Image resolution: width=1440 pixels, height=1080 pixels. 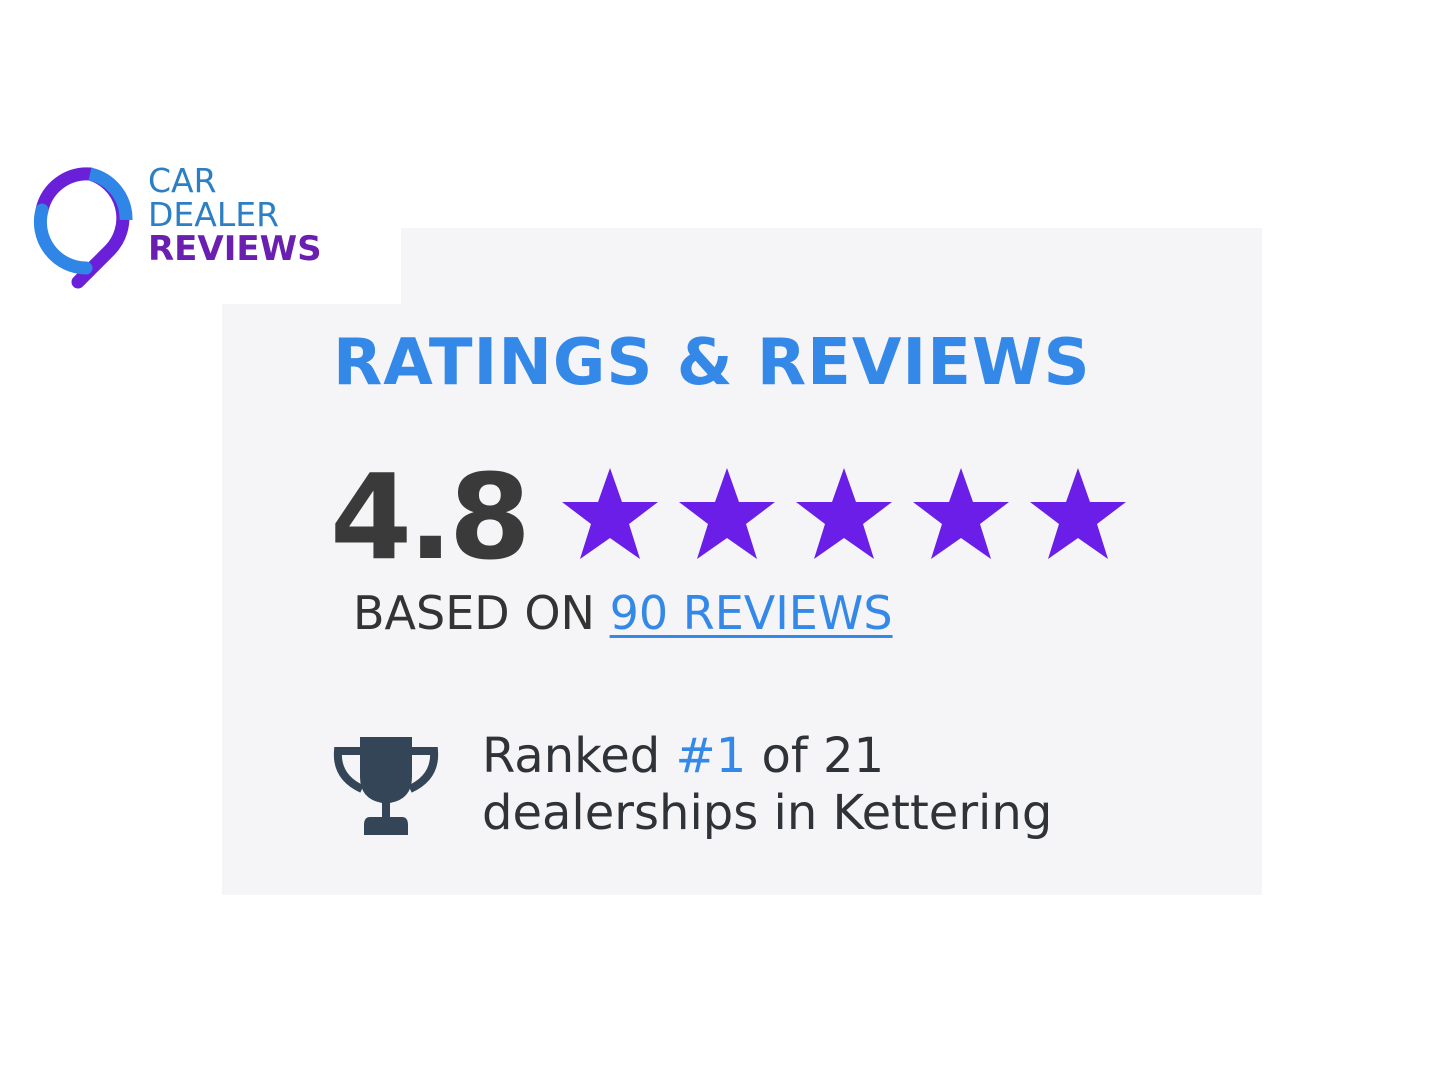 I want to click on rank-value: #1, so click(x=711, y=756).